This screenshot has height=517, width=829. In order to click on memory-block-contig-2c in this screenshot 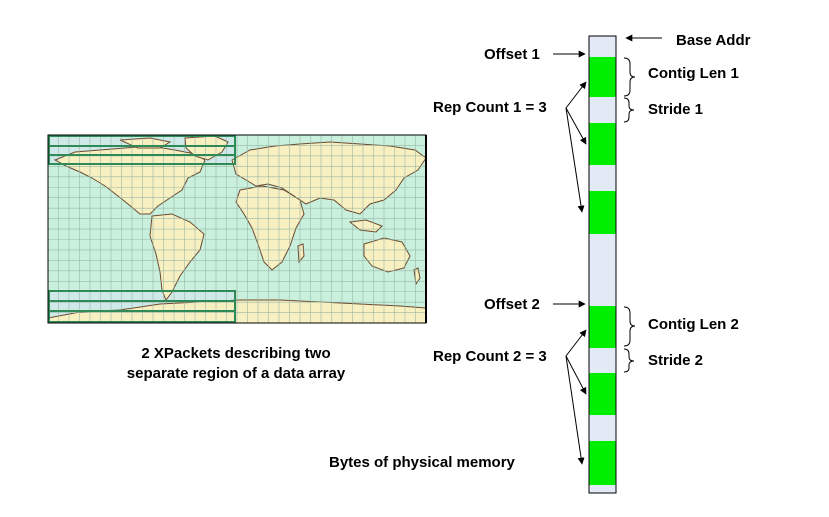, I will do `click(602, 463)`.